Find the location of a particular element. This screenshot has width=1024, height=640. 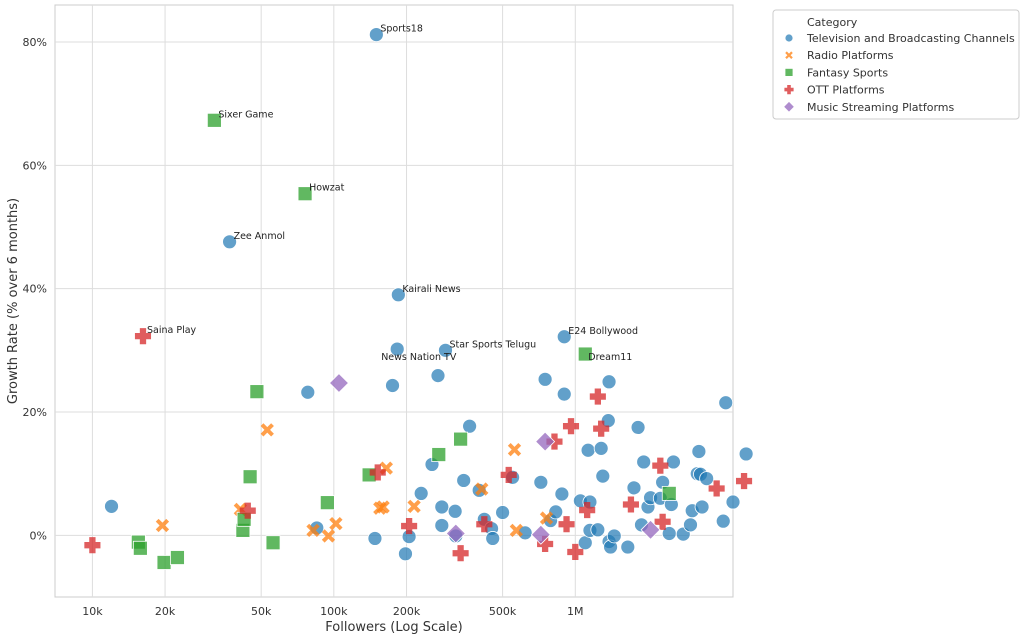

x-tick-label: 1M is located at coordinates (575, 611).